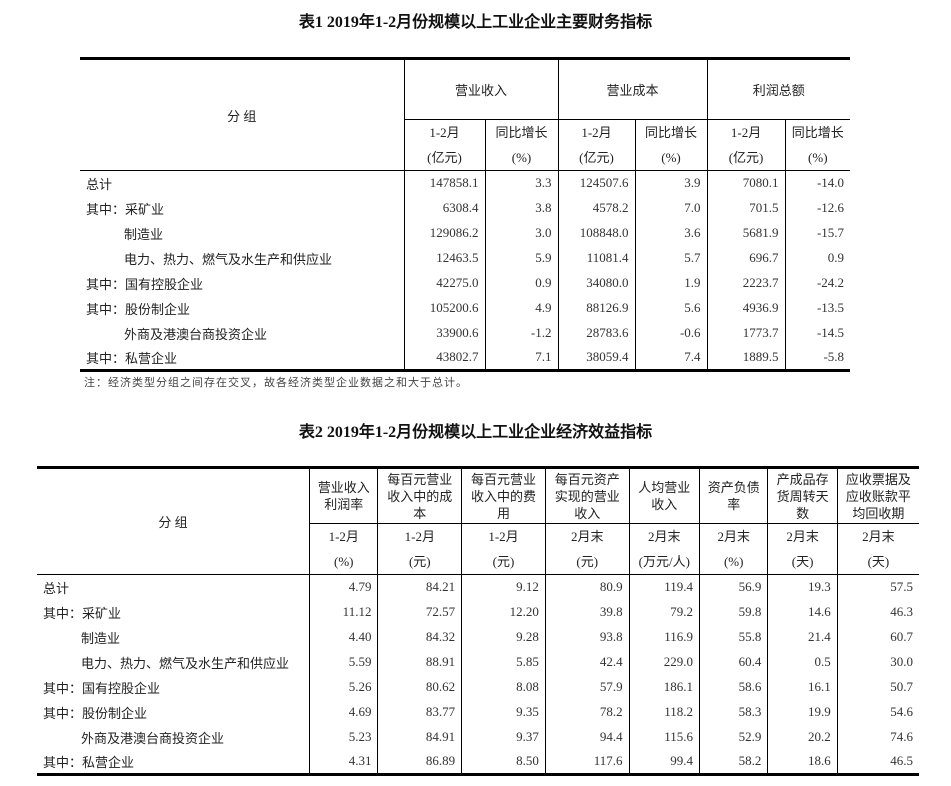 The height and width of the screenshot is (786, 951). What do you see at coordinates (503, 762) in the screenshot?
I see `value-cell: 8.50` at bounding box center [503, 762].